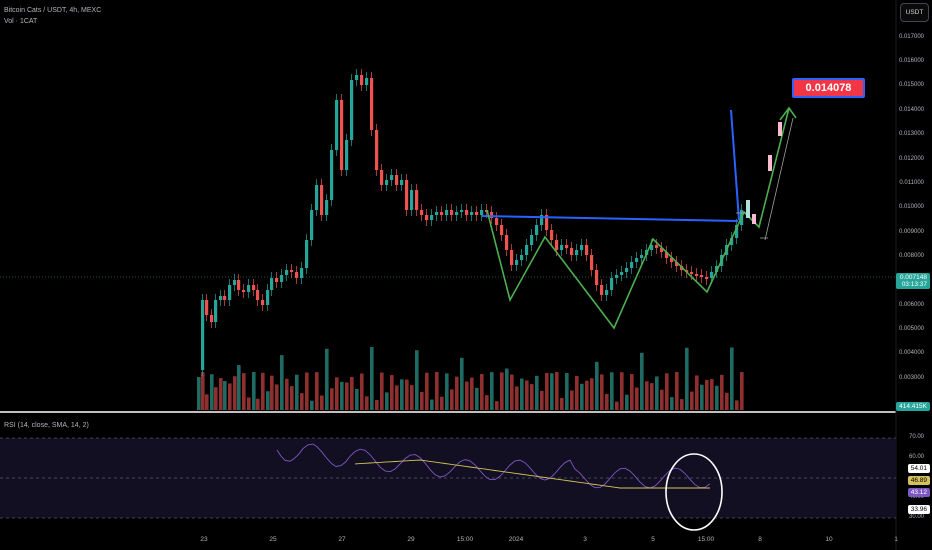 This screenshot has width=932, height=550. What do you see at coordinates (465, 539) in the screenshot?
I see `time-tick: 15:00` at bounding box center [465, 539].